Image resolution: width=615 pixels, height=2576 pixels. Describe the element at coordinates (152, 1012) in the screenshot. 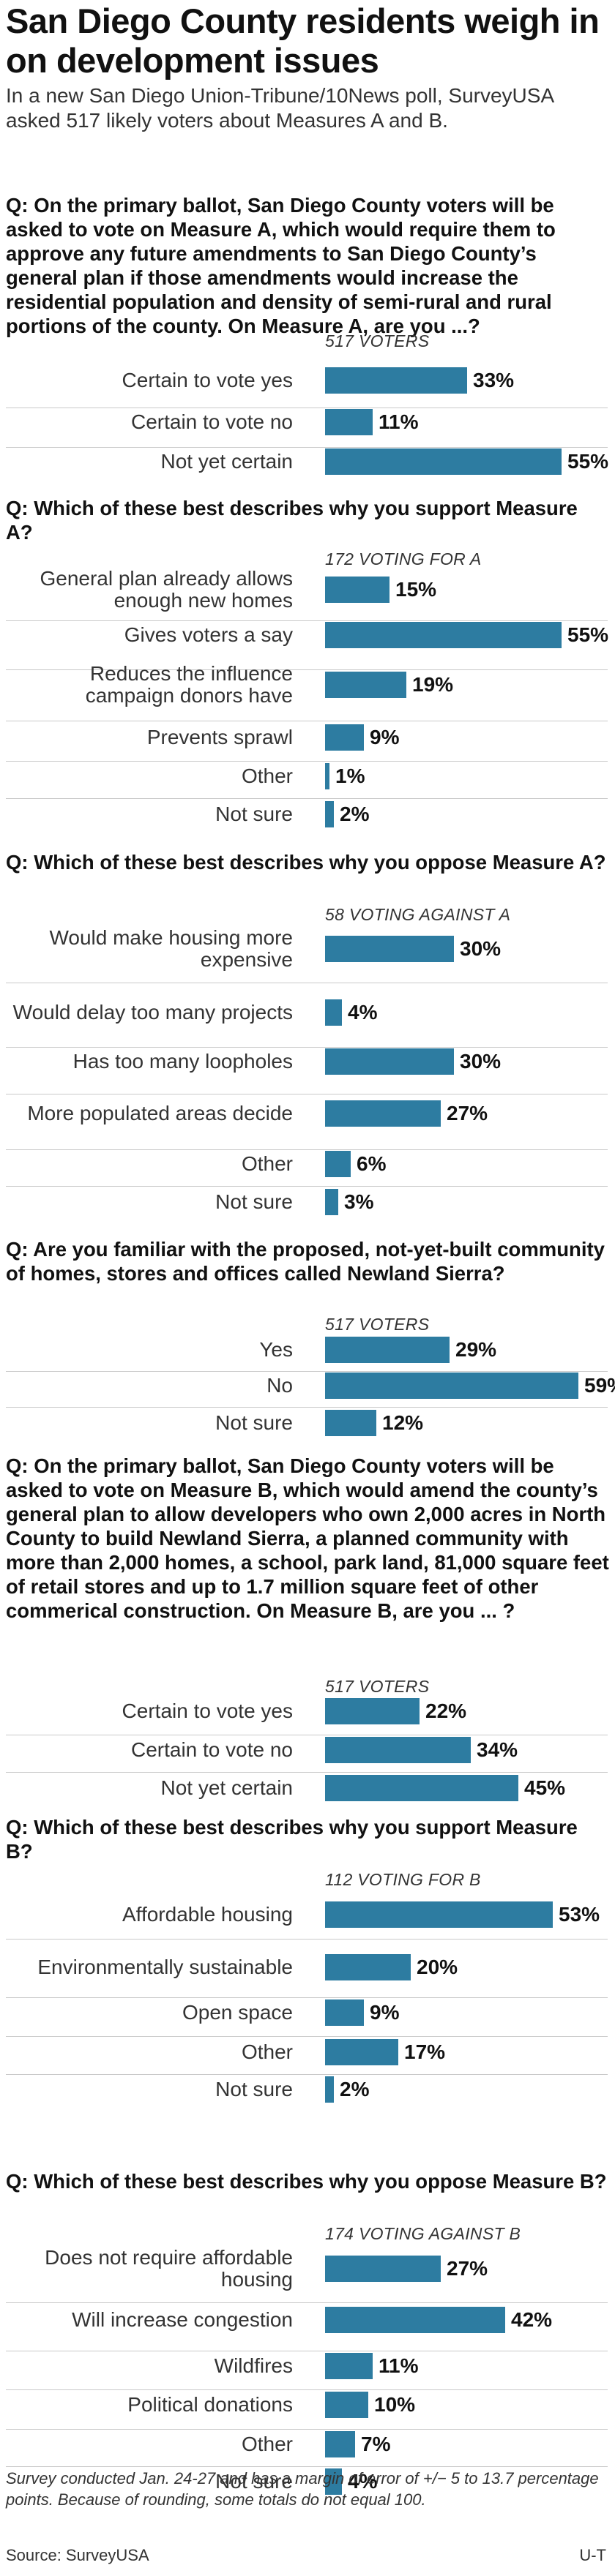

I see `category-label: Would delay too many projects` at that location.